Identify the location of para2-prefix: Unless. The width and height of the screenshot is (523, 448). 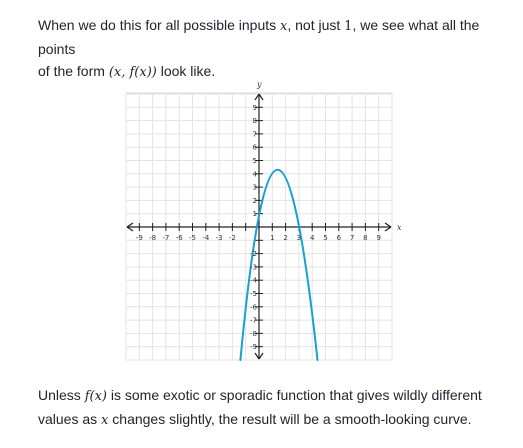
(61, 395).